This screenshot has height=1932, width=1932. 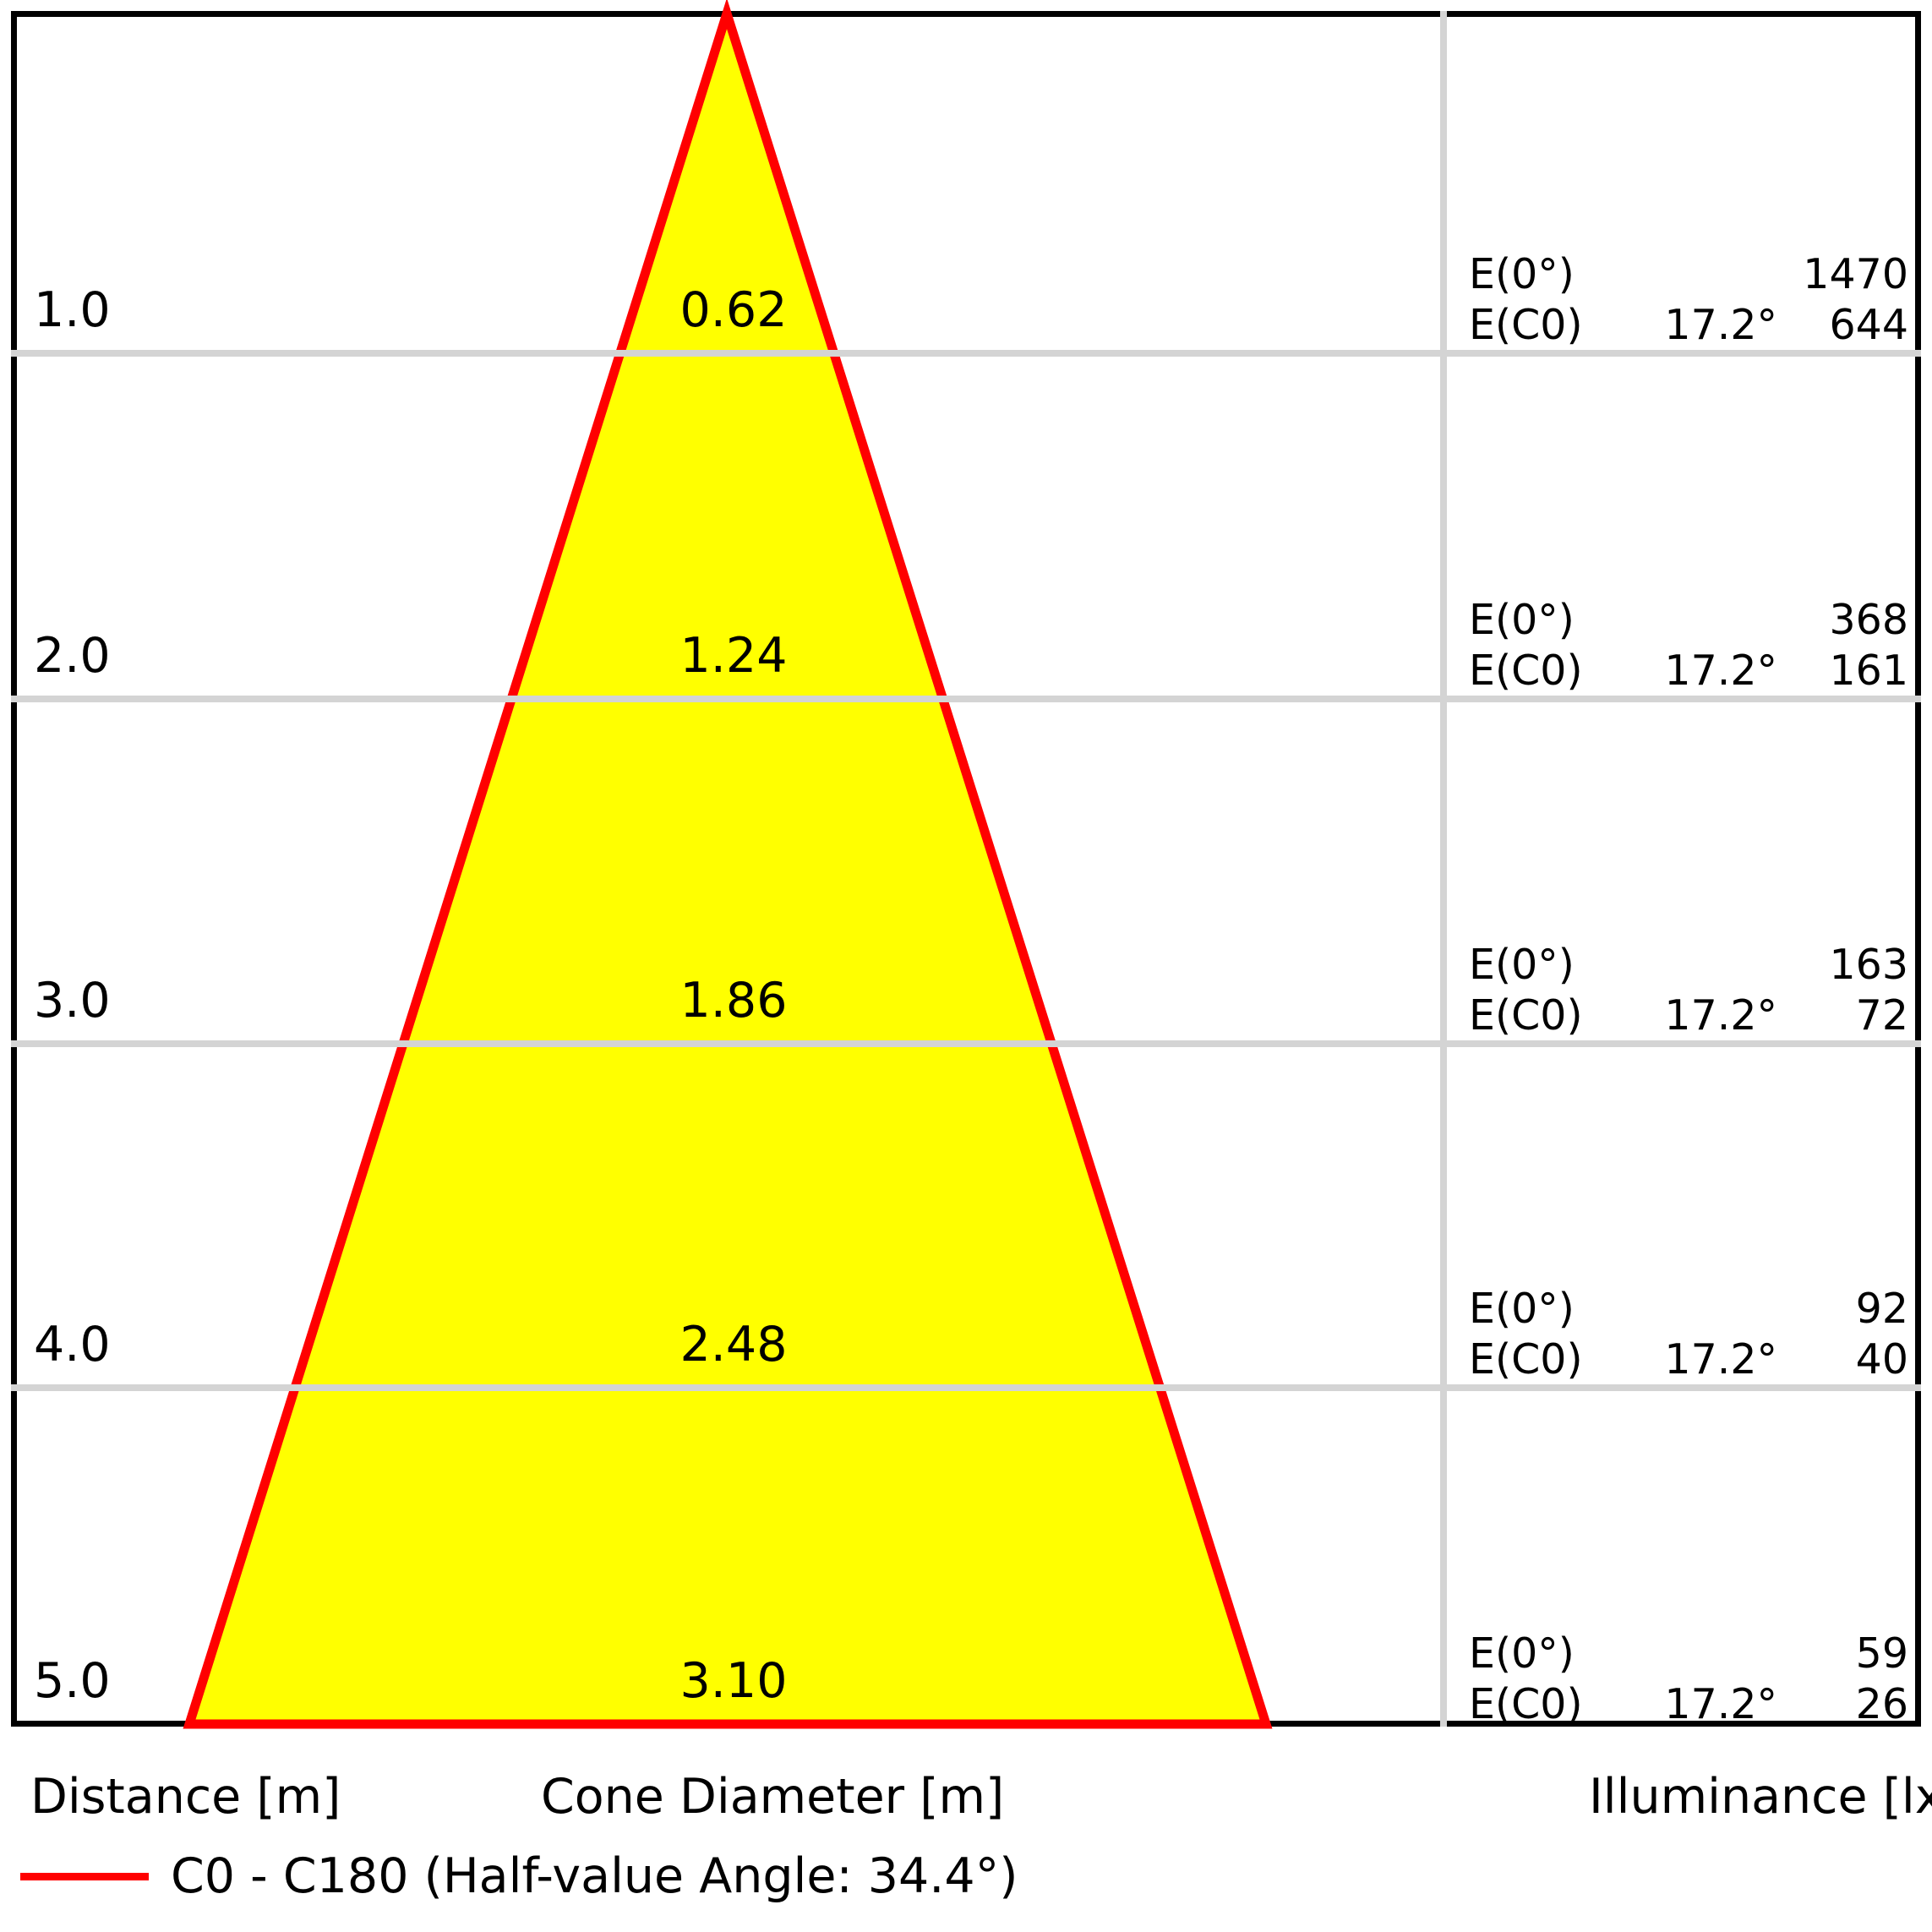 I want to click on illuminance-block-2: E(0°) 368 E(C0) 17.2° 161, so click(x=1688, y=650).